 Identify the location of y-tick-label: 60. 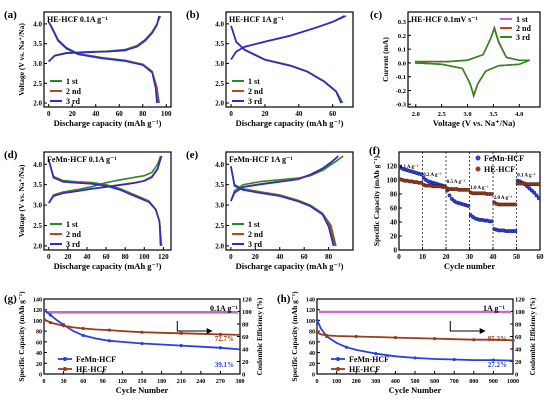
(39, 343).